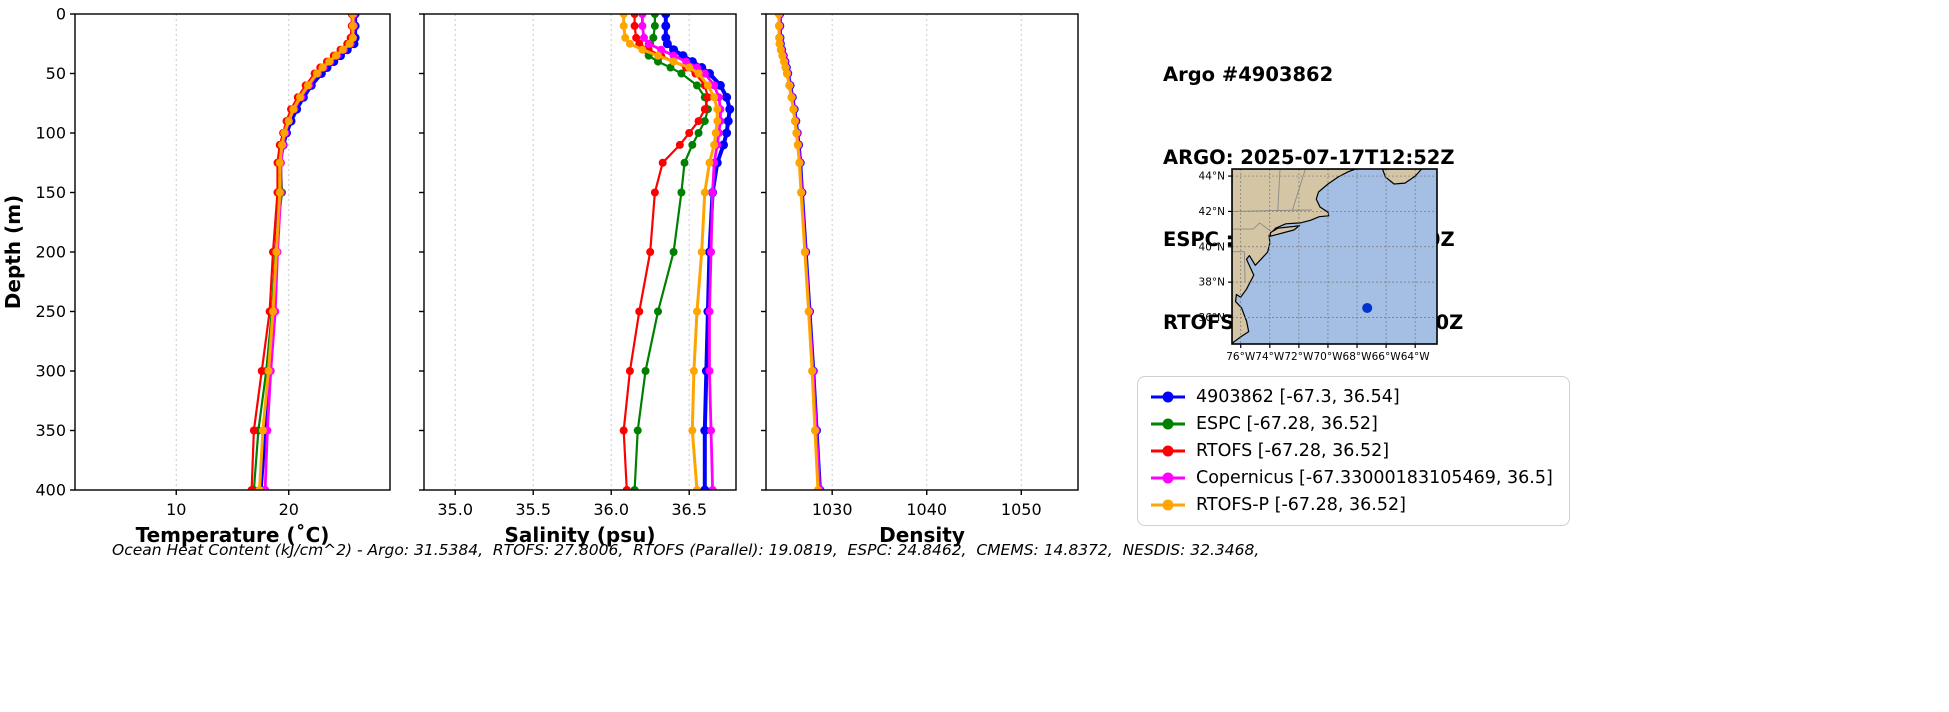 This screenshot has width=1949, height=712. I want to click on legend-item-copernicus: Copernicus [-67.33000183105469, 36.5], so click(1351, 478).